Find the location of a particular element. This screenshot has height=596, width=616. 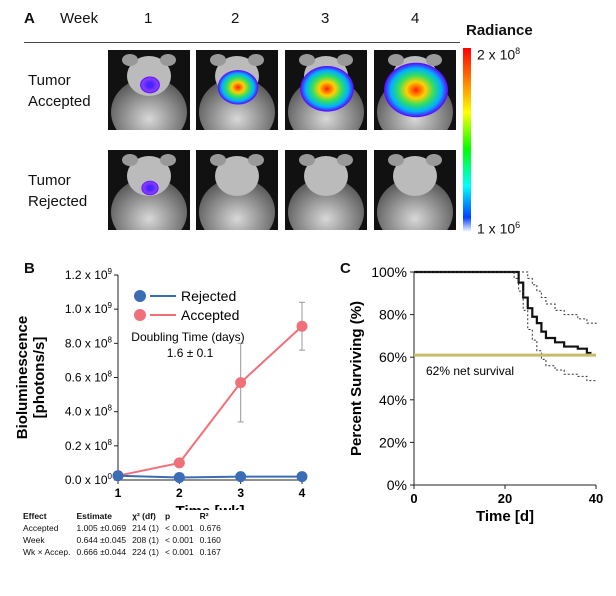

colorbar-min-label: 1 x 106 is located at coordinates (499, 228).